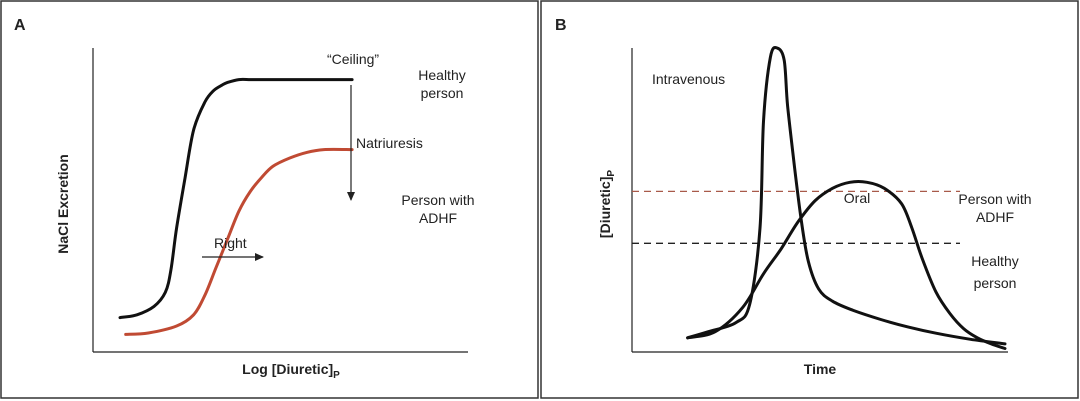  I want to click on panel-b-y-label: [Diuretic]P, so click(607, 204).